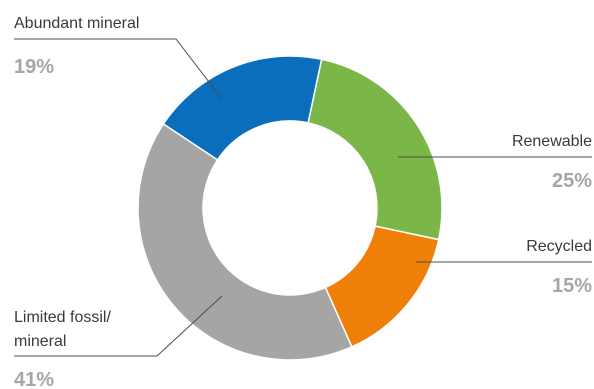  Describe the element at coordinates (572, 181) in the screenshot. I see `value-renewable: 25%` at that location.